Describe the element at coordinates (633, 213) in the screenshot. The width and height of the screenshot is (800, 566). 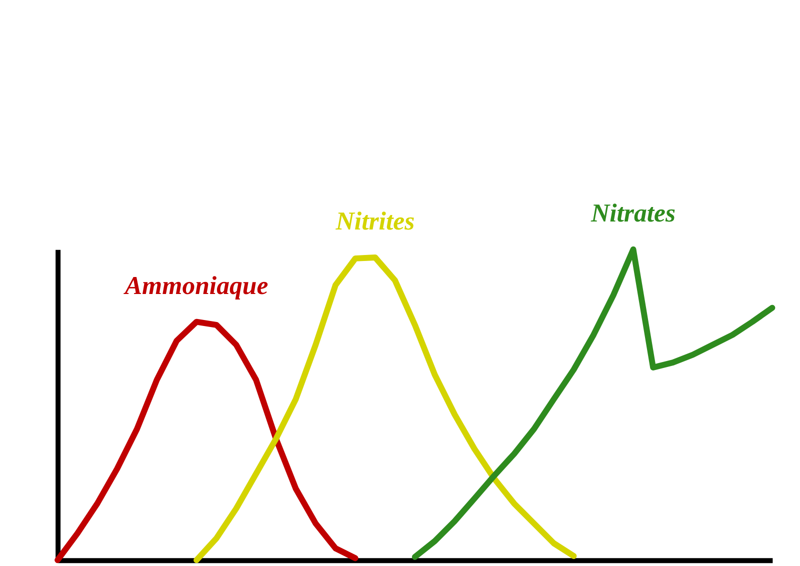
I see `series-label: Nitrates` at that location.